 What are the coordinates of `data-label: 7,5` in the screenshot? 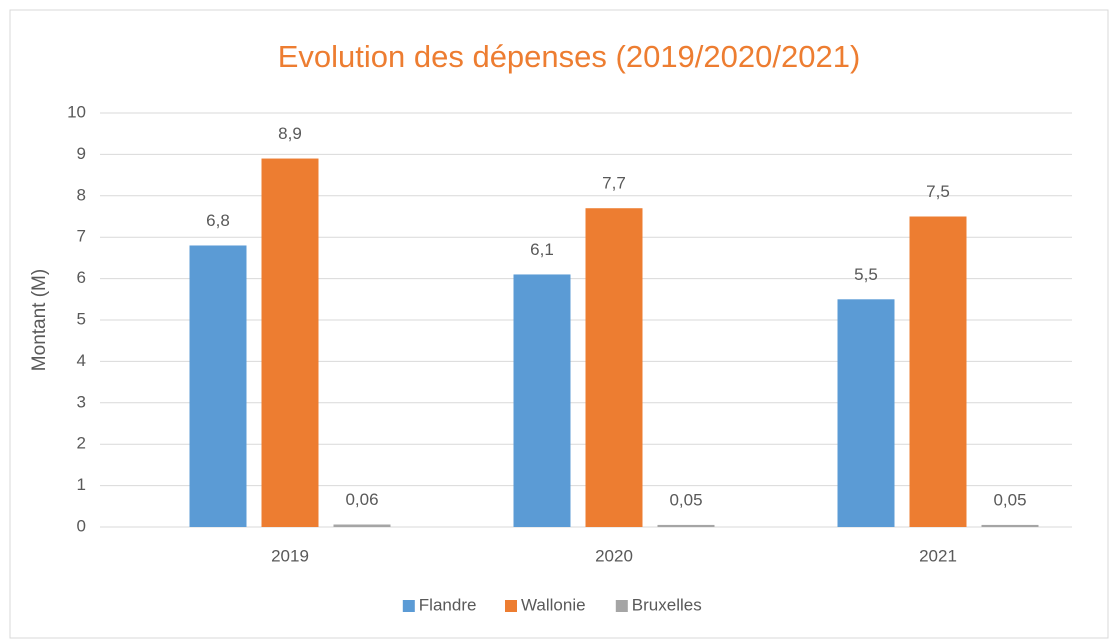 It's located at (938, 191).